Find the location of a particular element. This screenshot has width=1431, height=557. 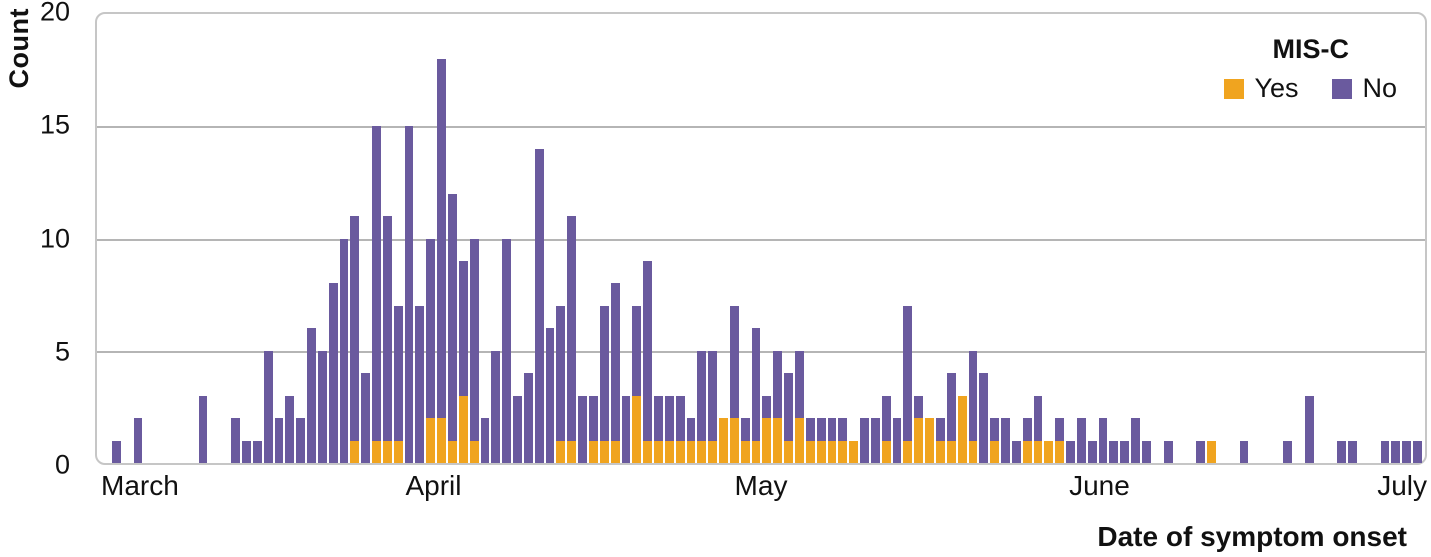

legend-entry-yes: Yes is located at coordinates (1261, 88).